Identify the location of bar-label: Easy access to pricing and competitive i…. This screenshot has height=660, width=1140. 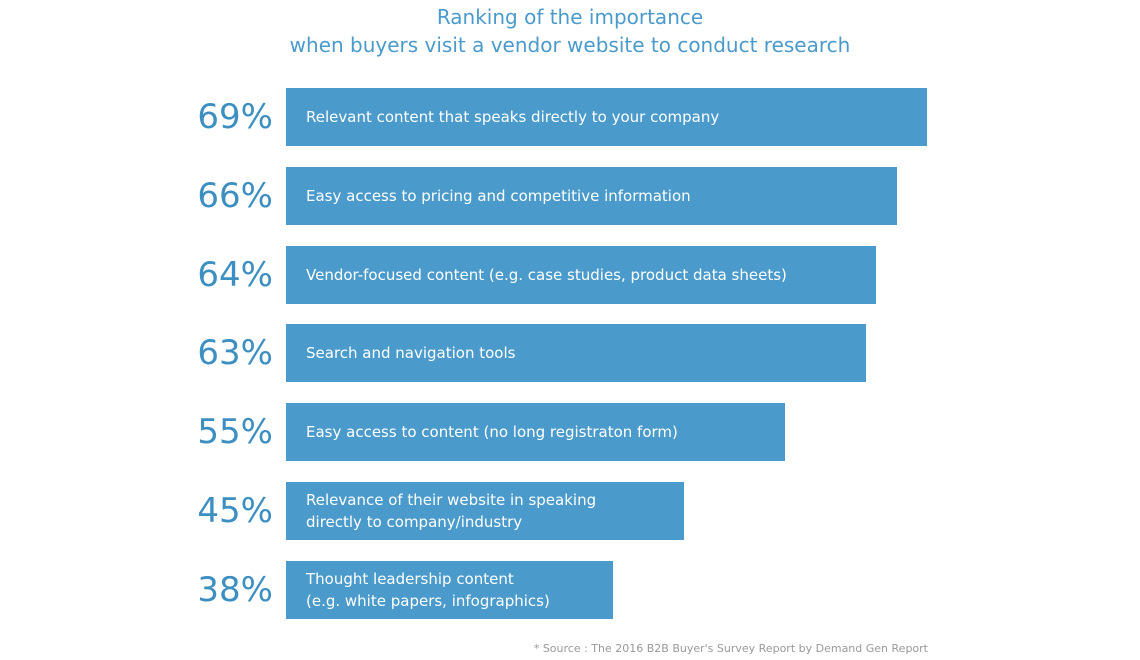
(498, 196).